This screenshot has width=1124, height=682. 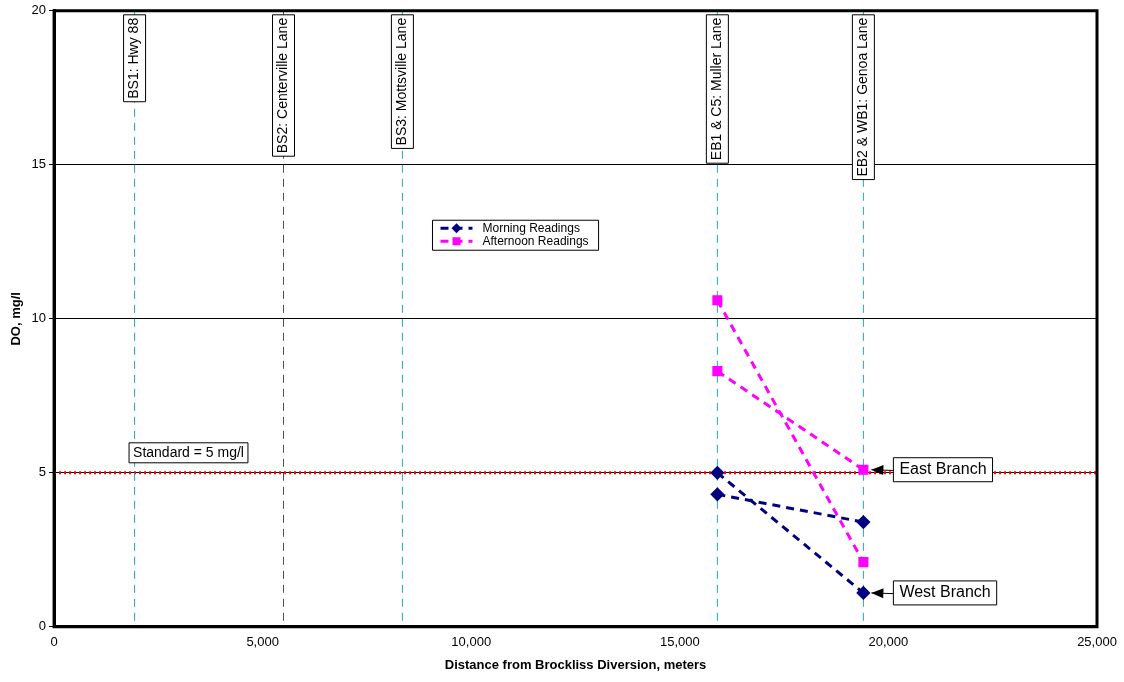 What do you see at coordinates (282, 85) in the screenshot?
I see `ref-line-label: BS2: Centerville Lane` at bounding box center [282, 85].